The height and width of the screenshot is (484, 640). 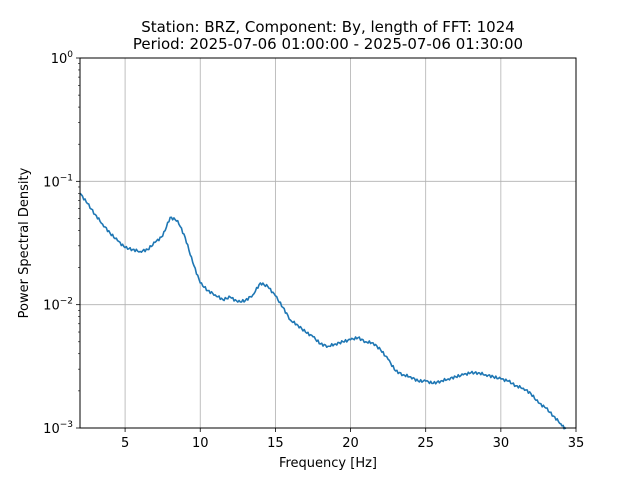 I want to click on x-axis-ticks: 5 10 15 20 25 30 35, so click(x=352, y=439).